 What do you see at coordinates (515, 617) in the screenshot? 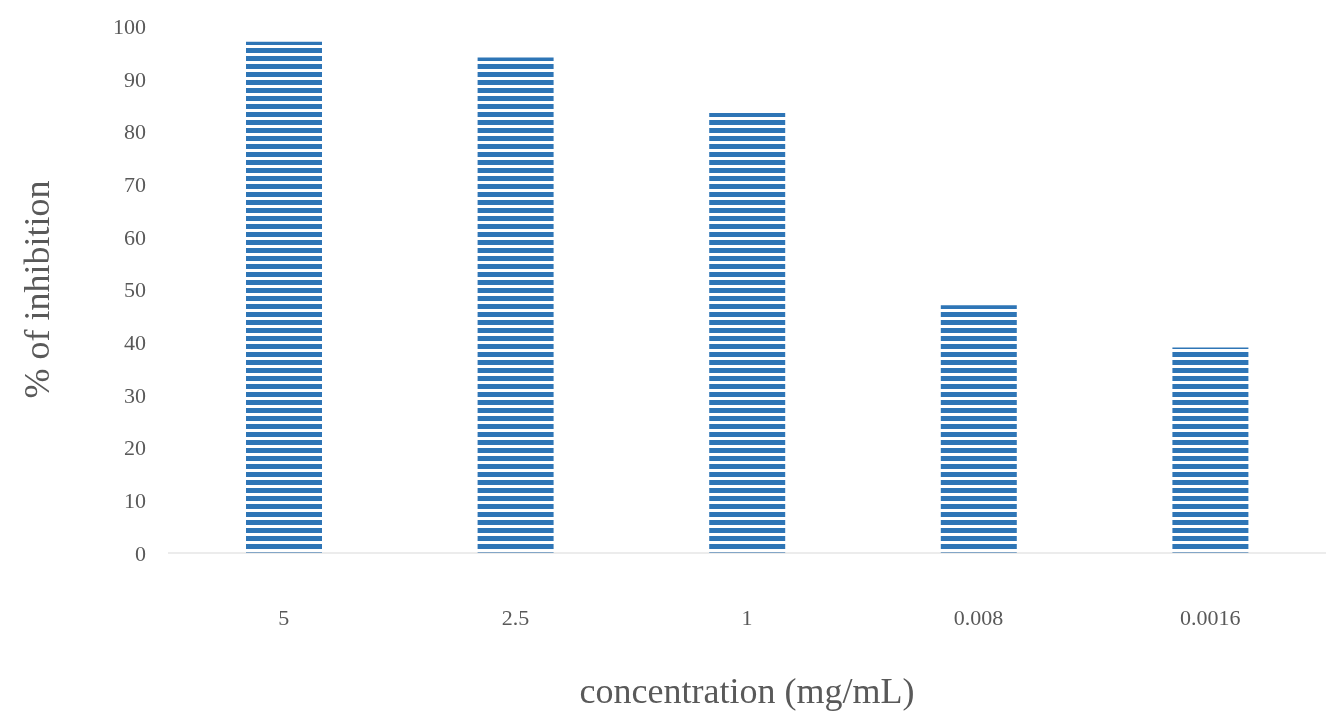
I see `x-tick-label: 2.5` at bounding box center [515, 617].